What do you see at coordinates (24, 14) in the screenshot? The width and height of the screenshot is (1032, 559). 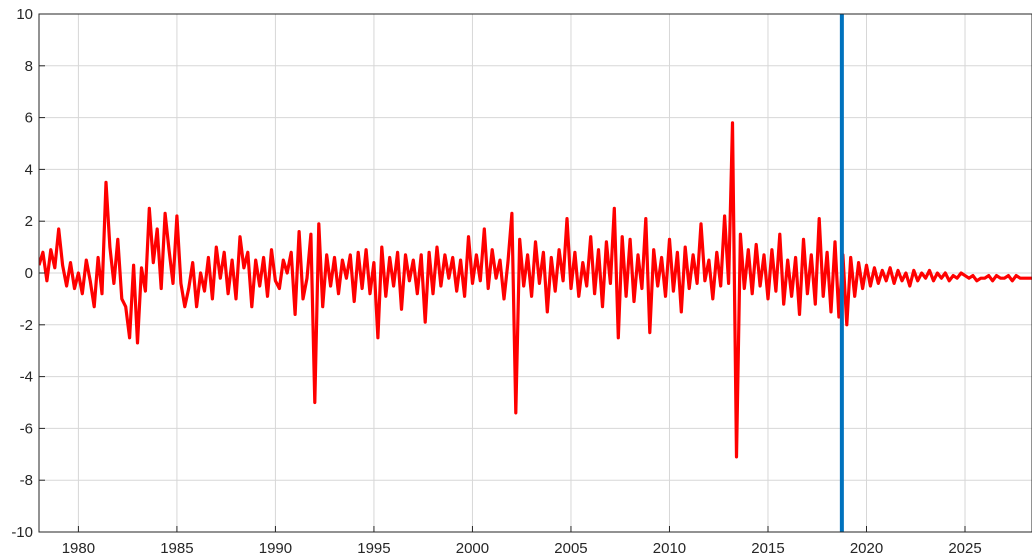 I see `y-tick-label: 10` at bounding box center [24, 14].